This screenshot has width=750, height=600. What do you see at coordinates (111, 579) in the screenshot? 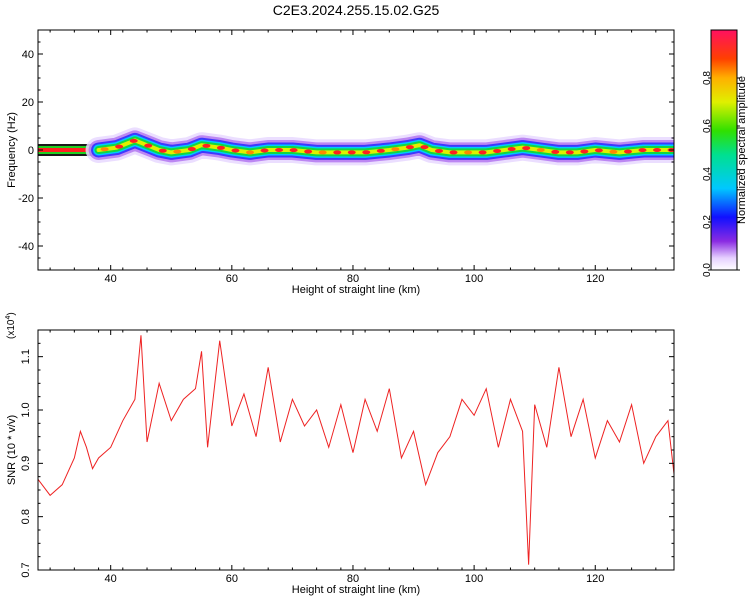
I see `snr-x-tick-label: 40` at bounding box center [111, 579].